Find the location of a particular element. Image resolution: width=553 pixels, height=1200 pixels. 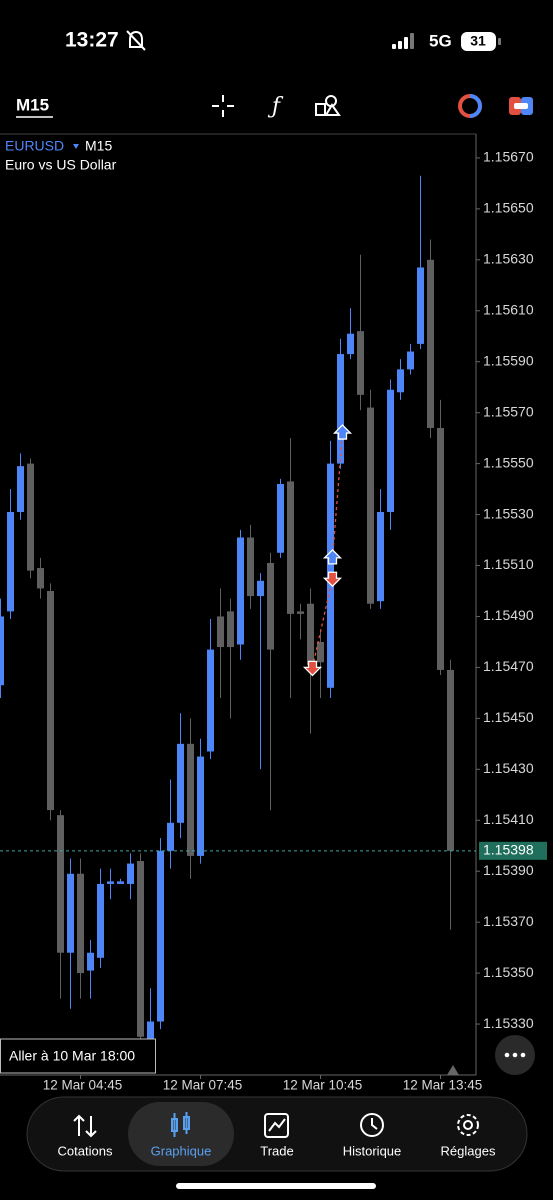

tab-label: Cotations is located at coordinates (85, 1150).